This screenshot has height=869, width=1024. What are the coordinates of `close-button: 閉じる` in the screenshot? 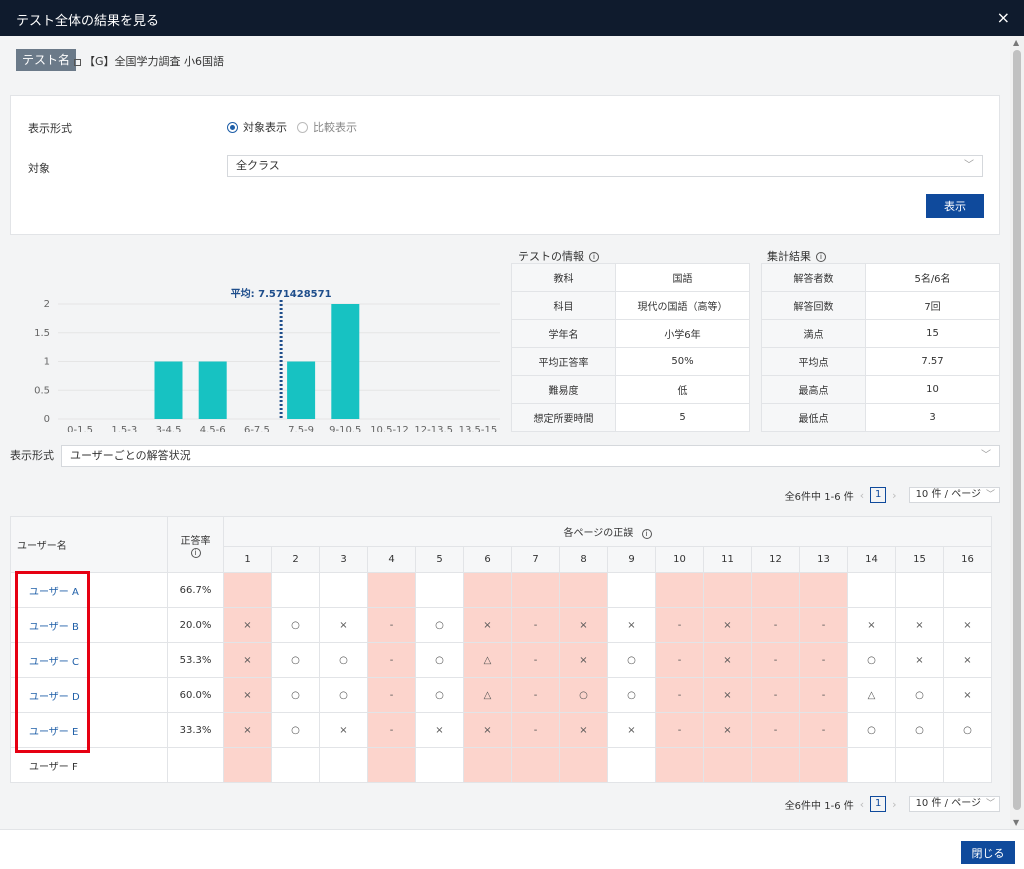 It's located at (988, 852).